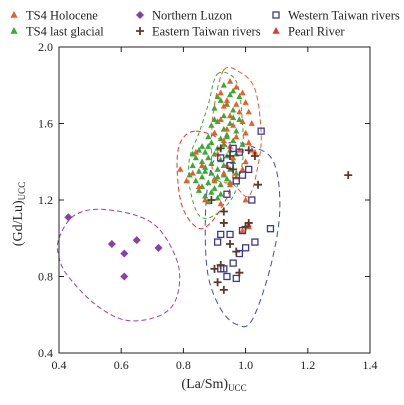 The image size is (404, 405). What do you see at coordinates (22, 191) in the screenshot?
I see `y-axis-title-sub: UCC` at bounding box center [22, 191].